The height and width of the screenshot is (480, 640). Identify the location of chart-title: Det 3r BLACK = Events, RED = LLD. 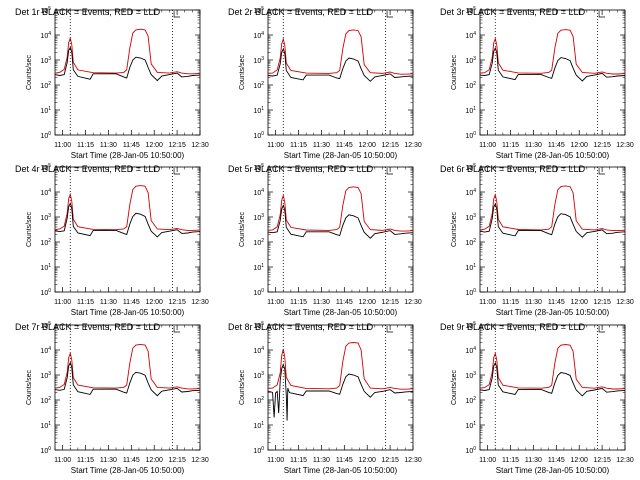
(513, 12).